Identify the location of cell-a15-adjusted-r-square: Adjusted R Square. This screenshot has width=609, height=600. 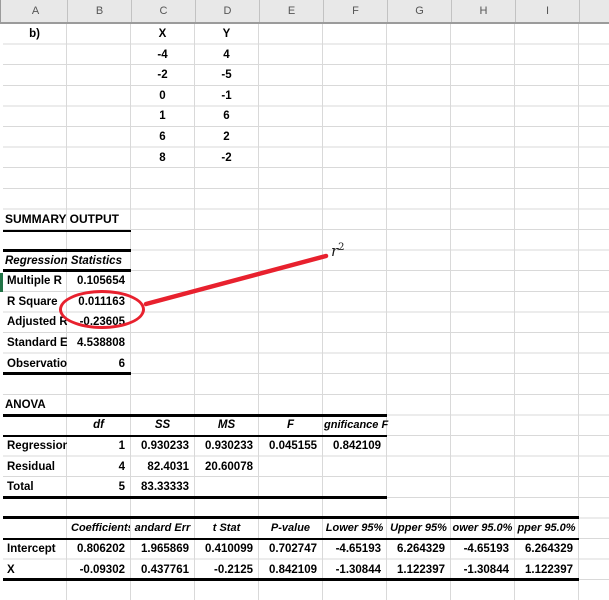
(37, 322).